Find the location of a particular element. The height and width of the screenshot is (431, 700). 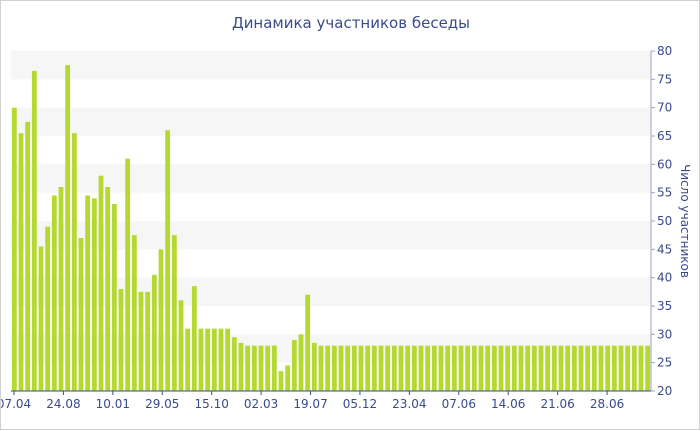

x-tick-label: 15.10 is located at coordinates (212, 404).